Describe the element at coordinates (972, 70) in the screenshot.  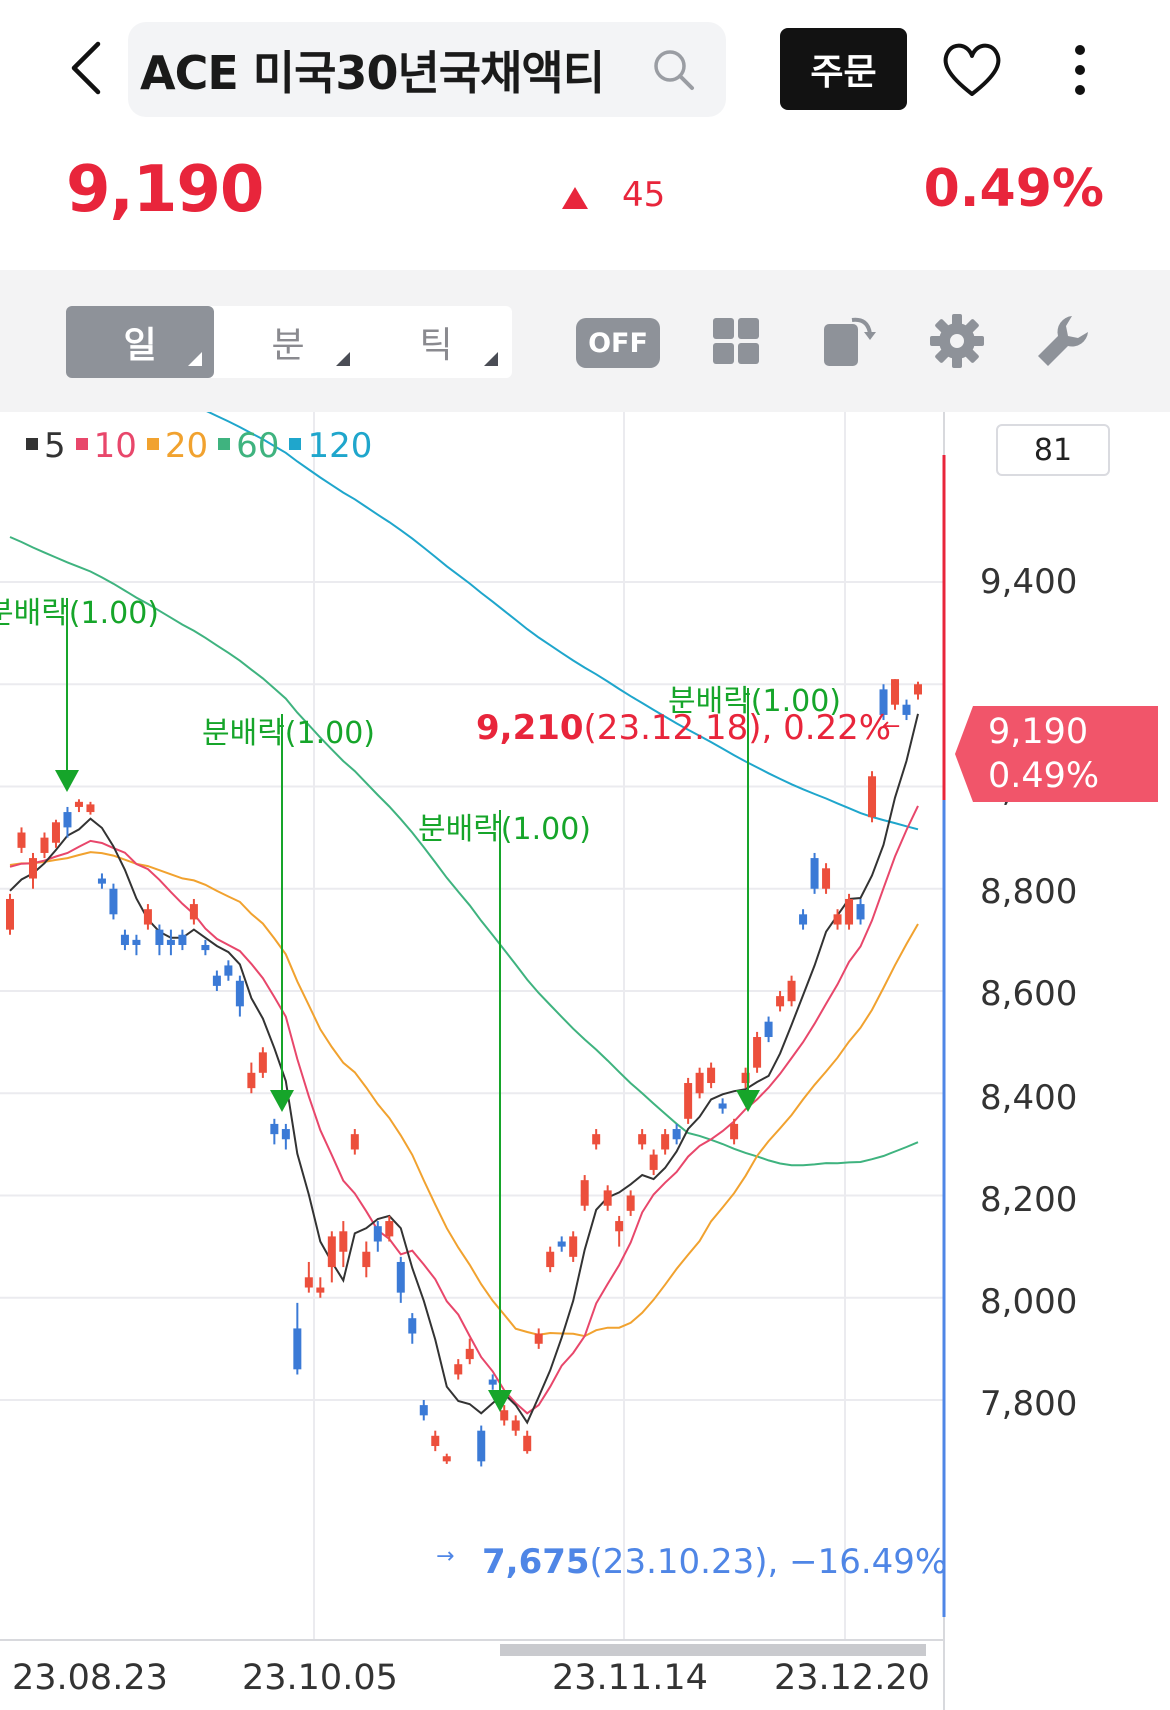
I see `heart-icon` at that location.